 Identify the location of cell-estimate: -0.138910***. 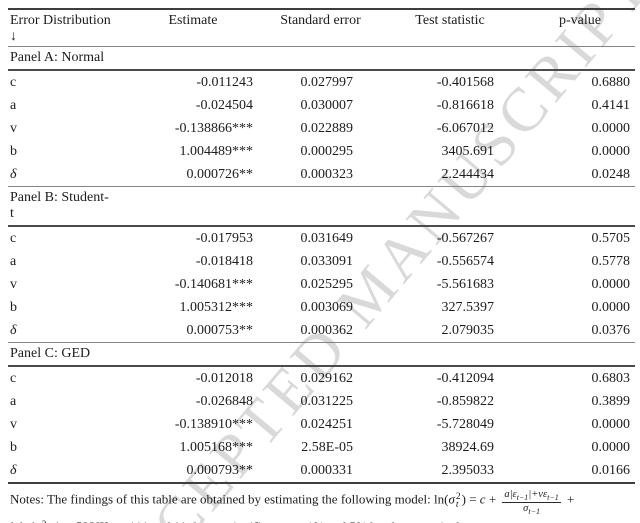
(213, 424).